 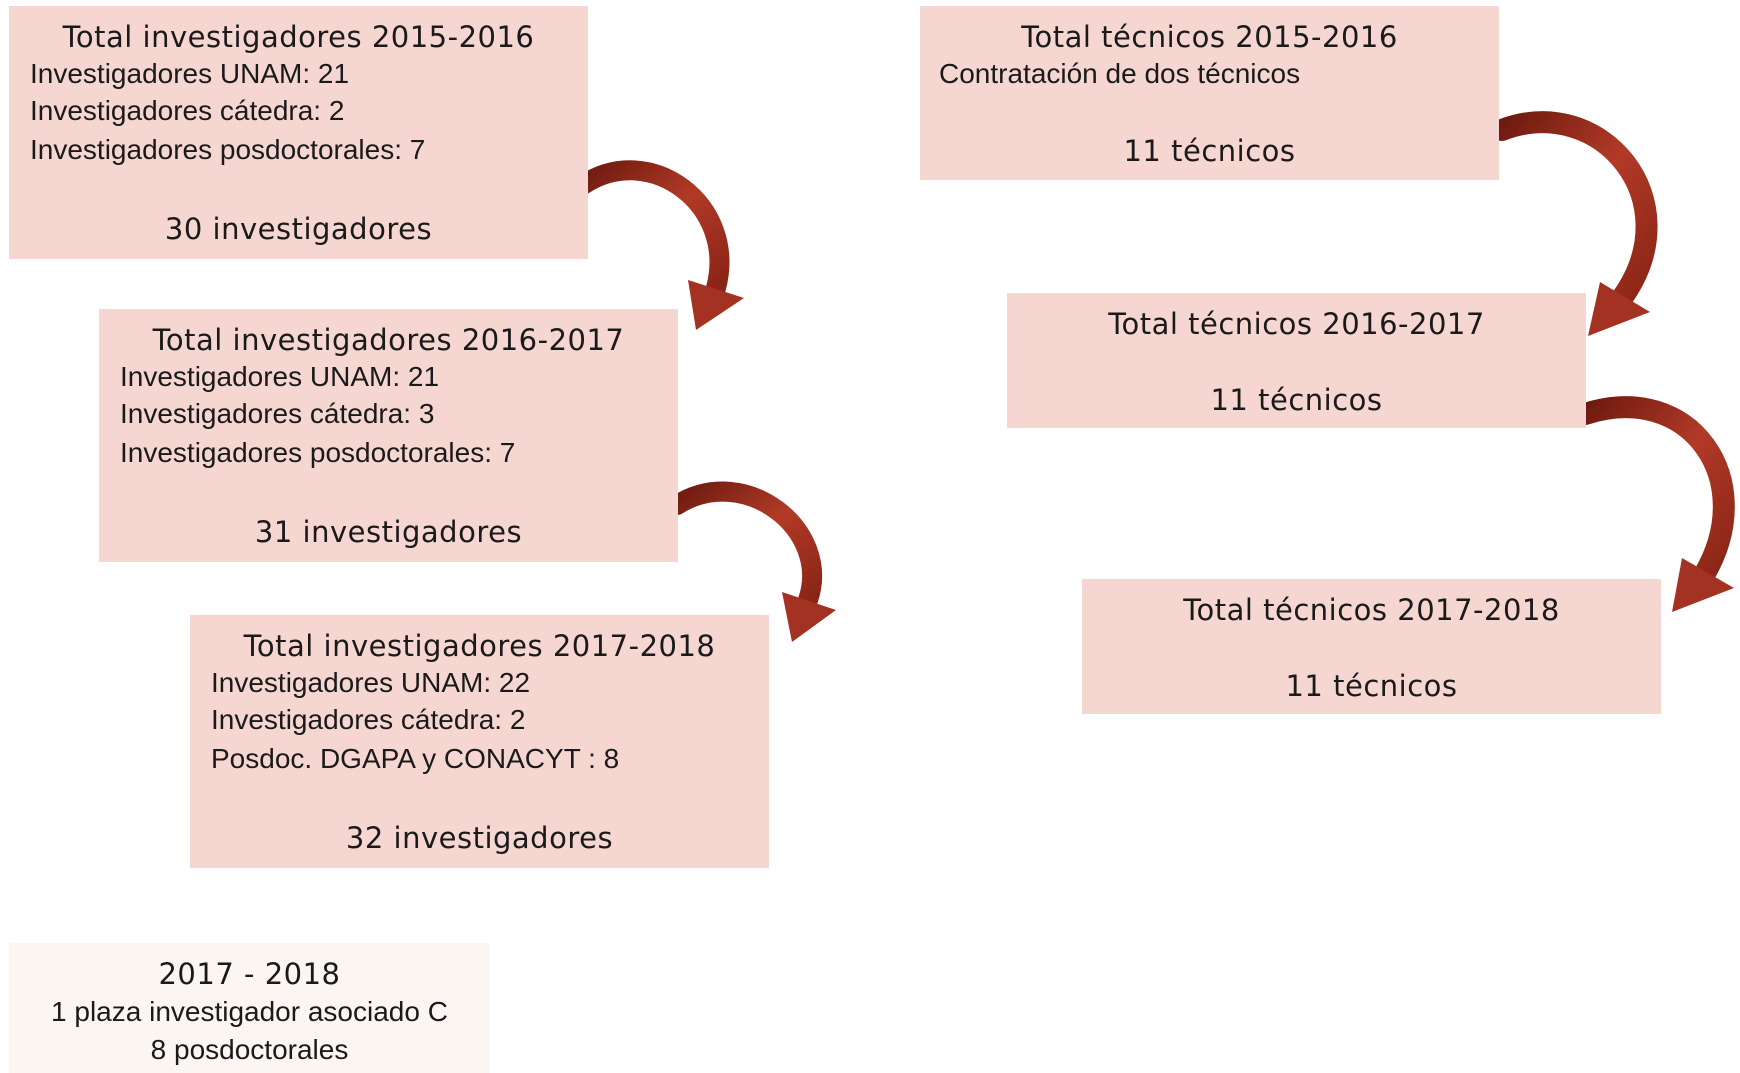 I want to click on box-title: Total investigadores 2017-2018, so click(x=479, y=646).